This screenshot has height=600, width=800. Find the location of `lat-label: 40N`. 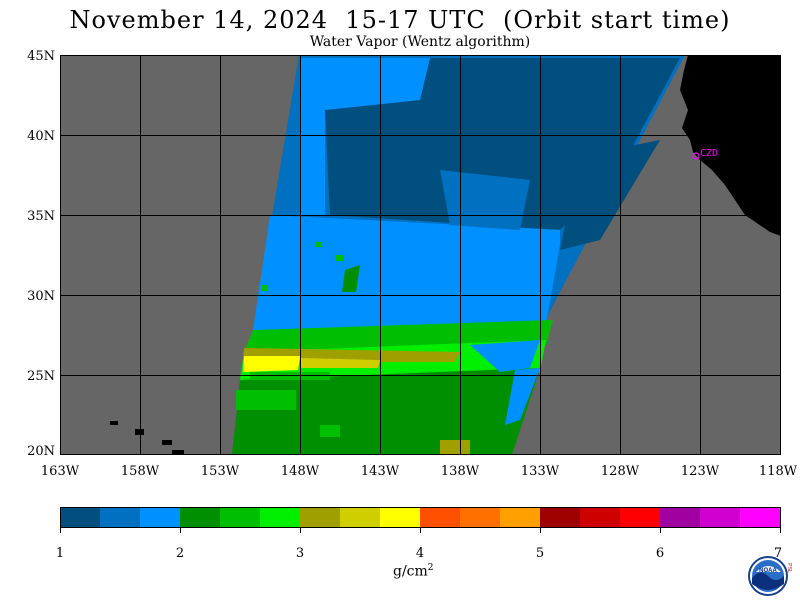

lat-label: 40N is located at coordinates (41, 136).